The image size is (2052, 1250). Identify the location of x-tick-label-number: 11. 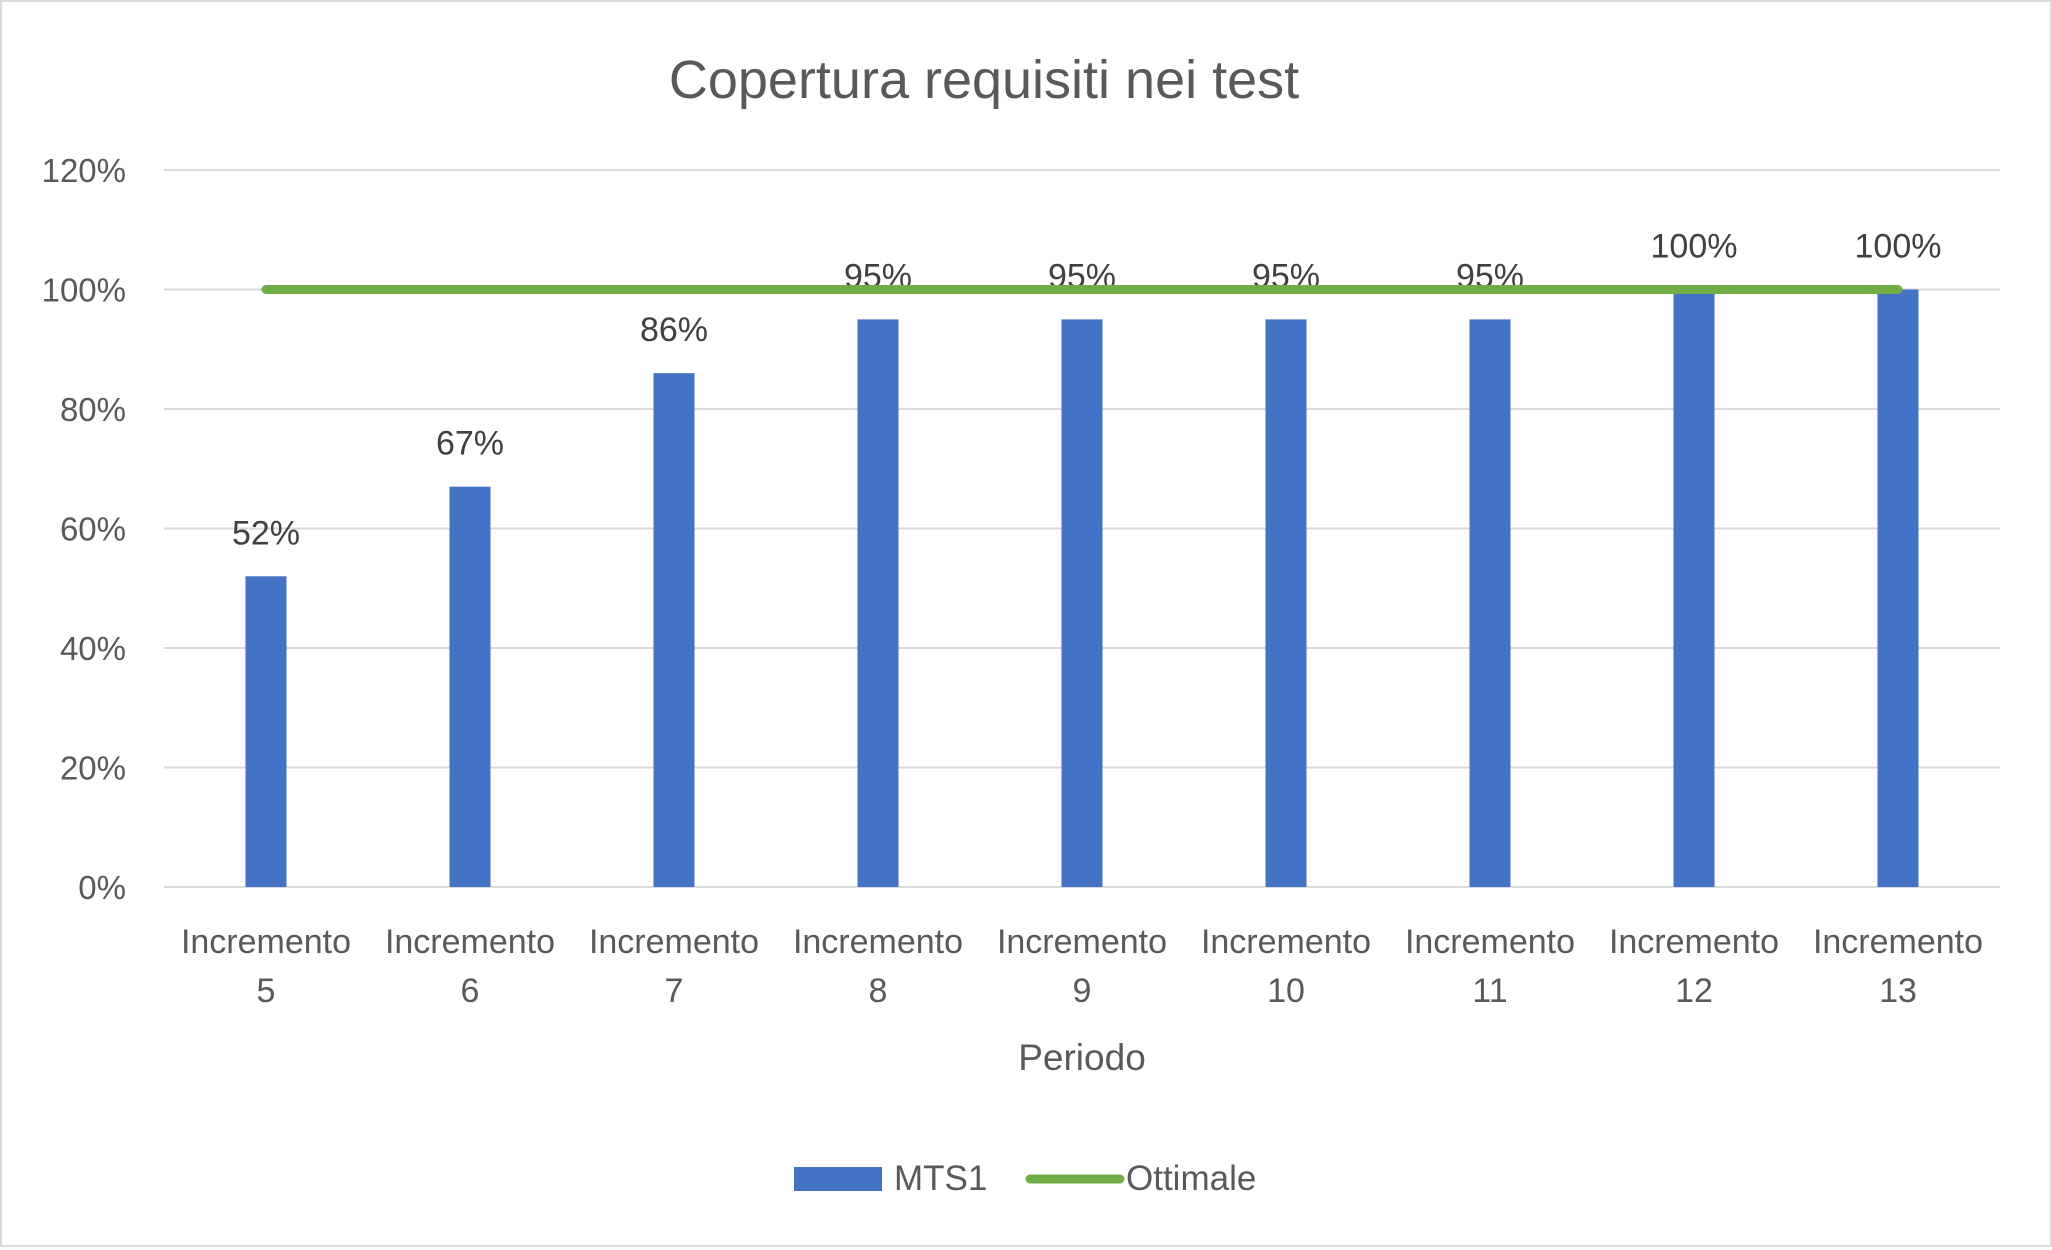
(1489, 991).